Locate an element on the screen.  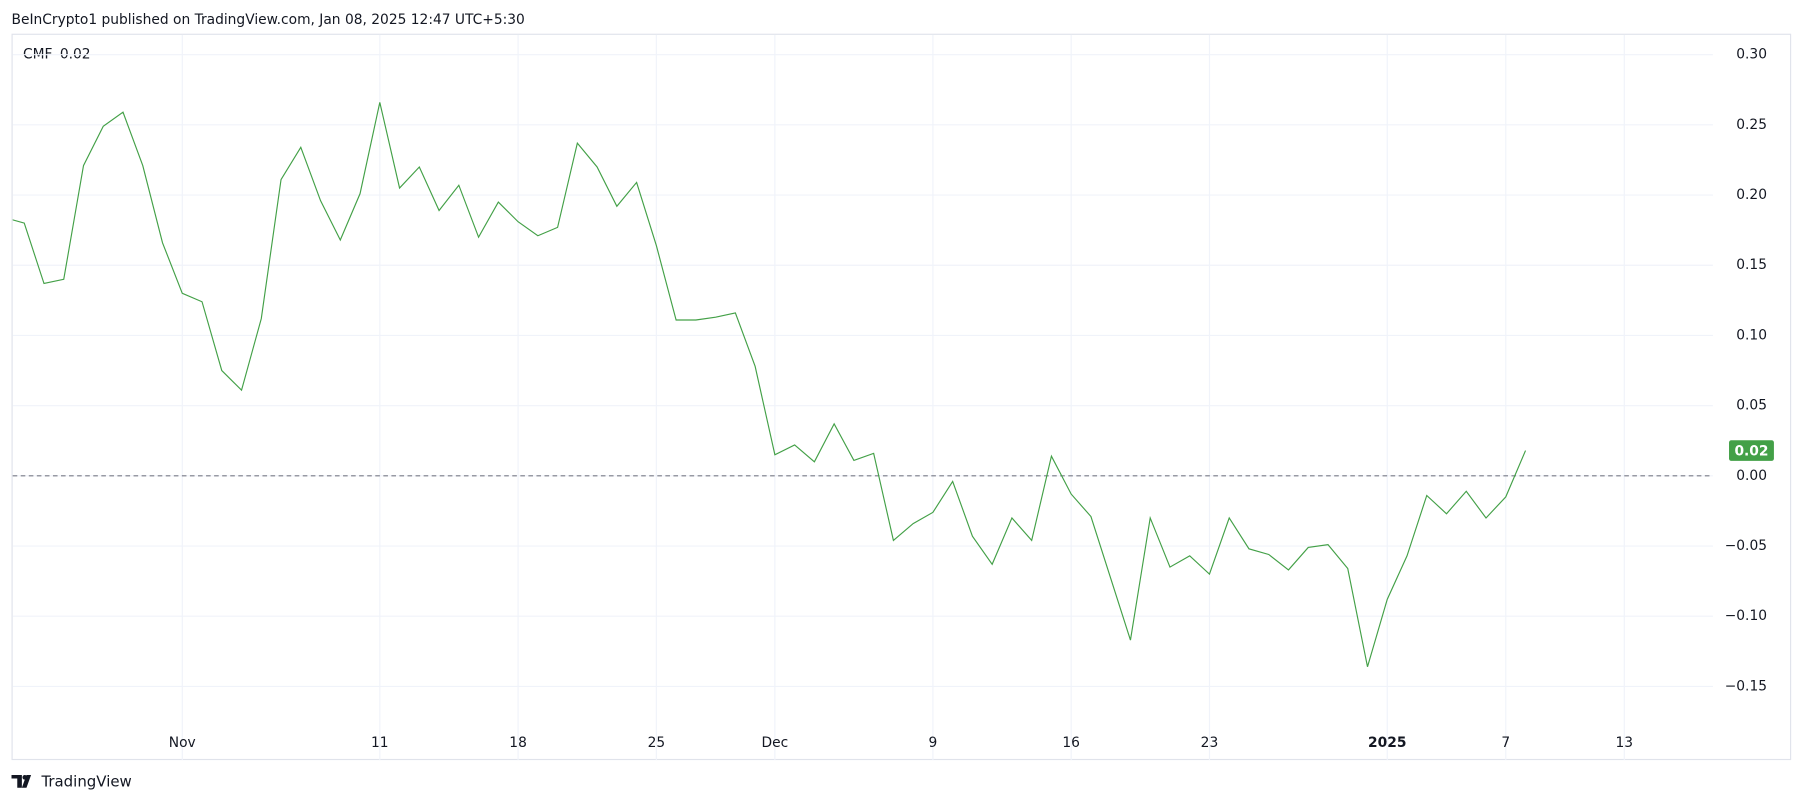
x-tick-label: 9 is located at coordinates (933, 743).